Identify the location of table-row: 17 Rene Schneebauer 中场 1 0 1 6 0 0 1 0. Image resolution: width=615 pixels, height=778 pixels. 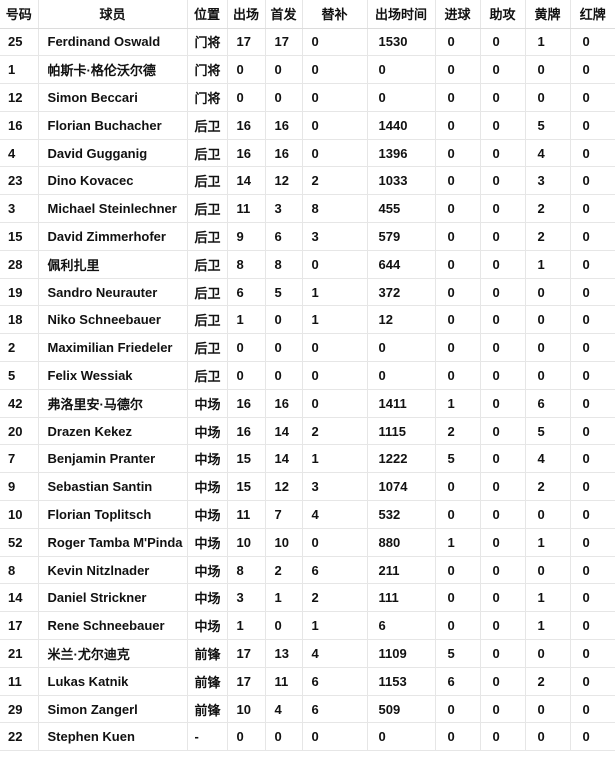
(307, 626).